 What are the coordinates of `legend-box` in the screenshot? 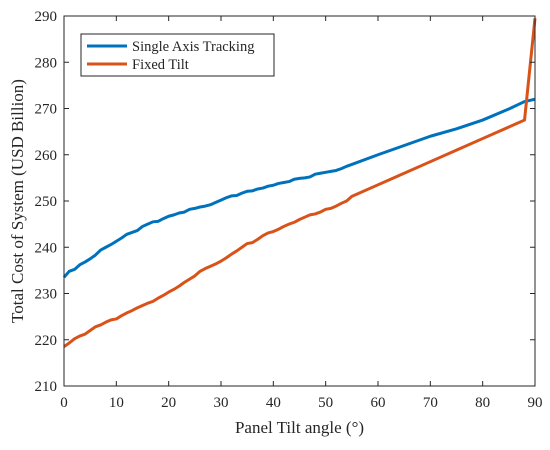 It's located at (177, 55).